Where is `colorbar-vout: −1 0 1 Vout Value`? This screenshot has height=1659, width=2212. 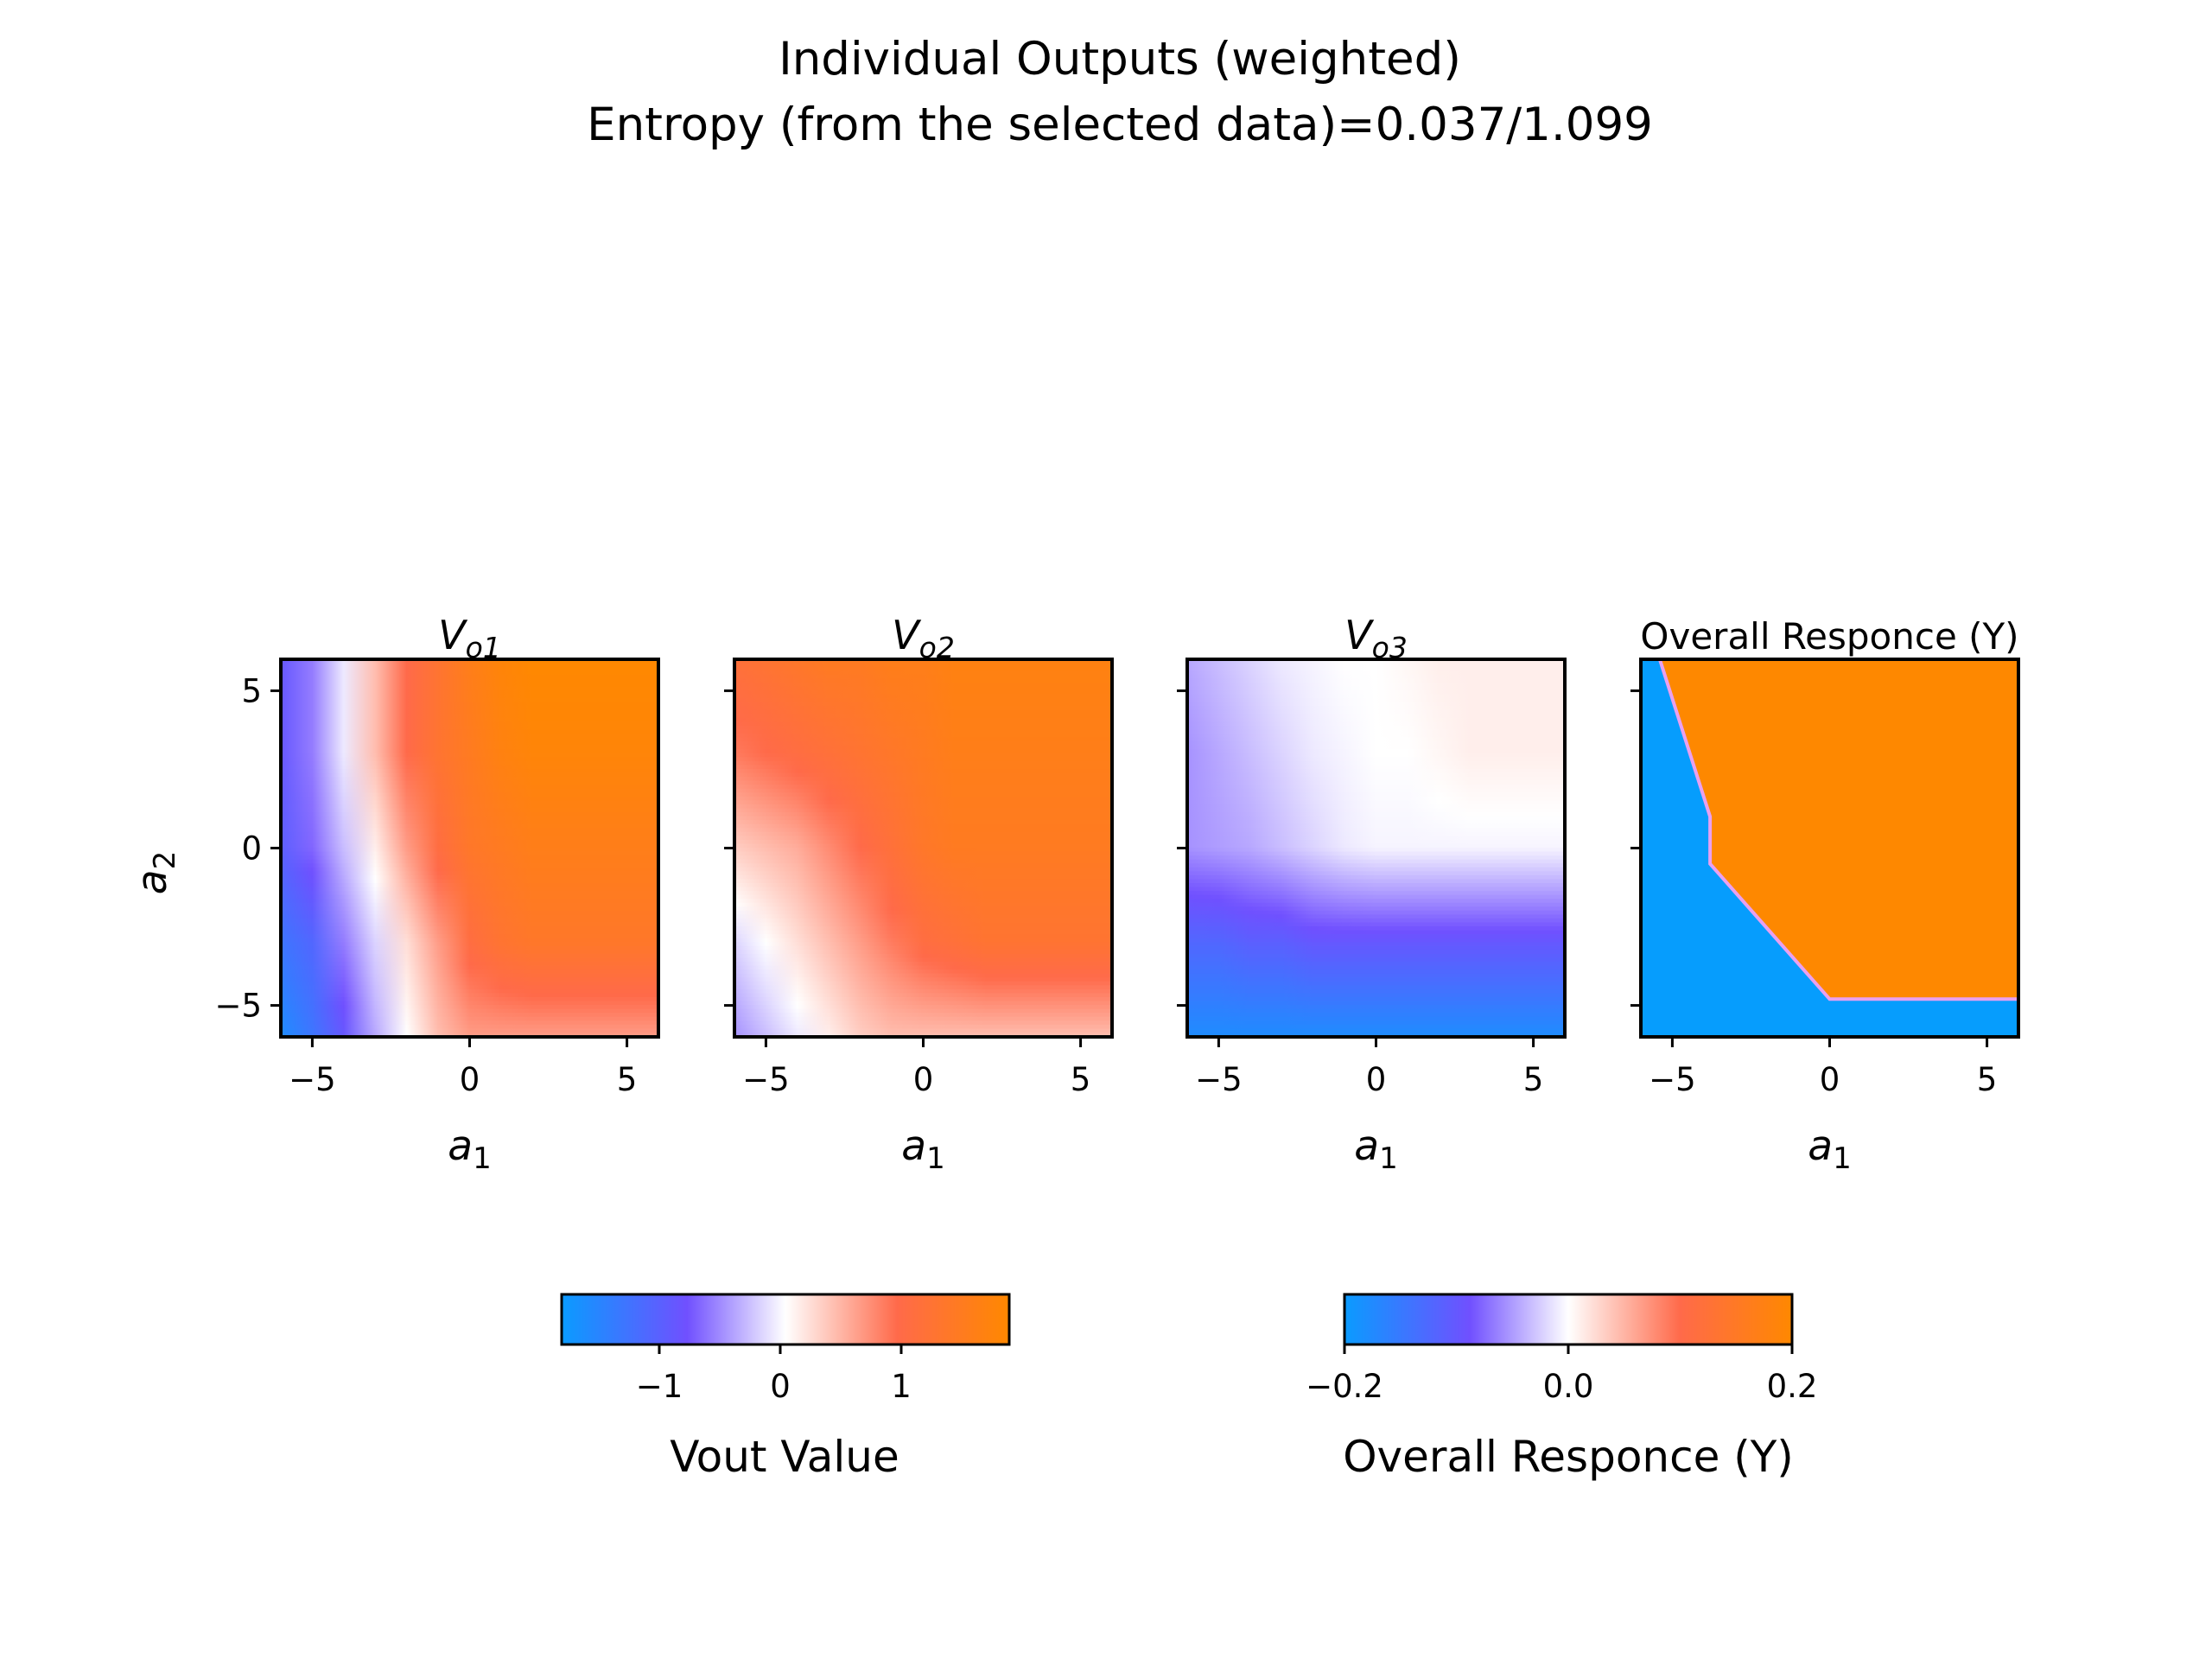
colorbar-vout: −1 0 1 Vout Value is located at coordinates (785, 1387).